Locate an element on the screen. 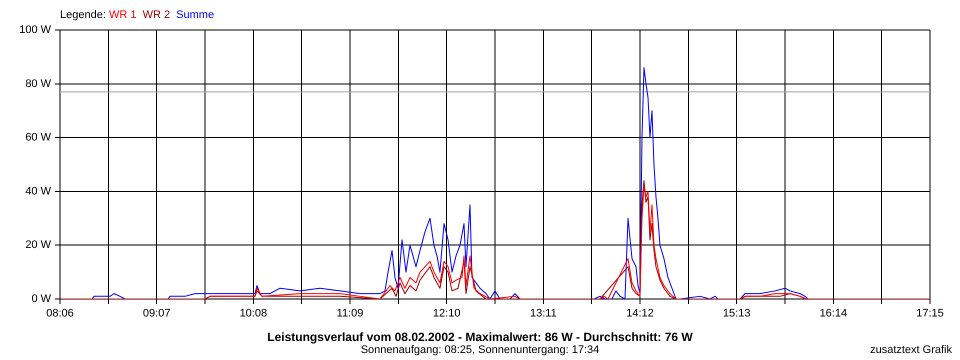  x-tick-label: 16:14 is located at coordinates (834, 314).